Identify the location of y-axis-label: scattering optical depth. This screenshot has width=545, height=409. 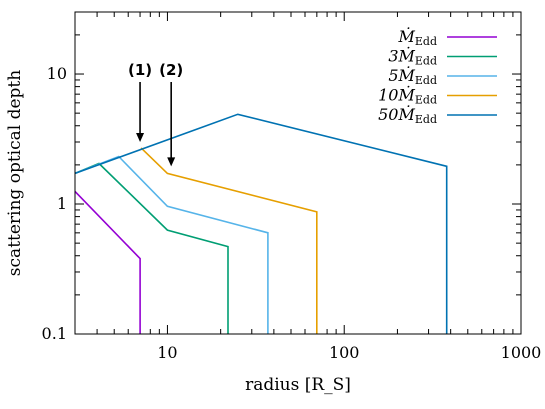
(15, 173).